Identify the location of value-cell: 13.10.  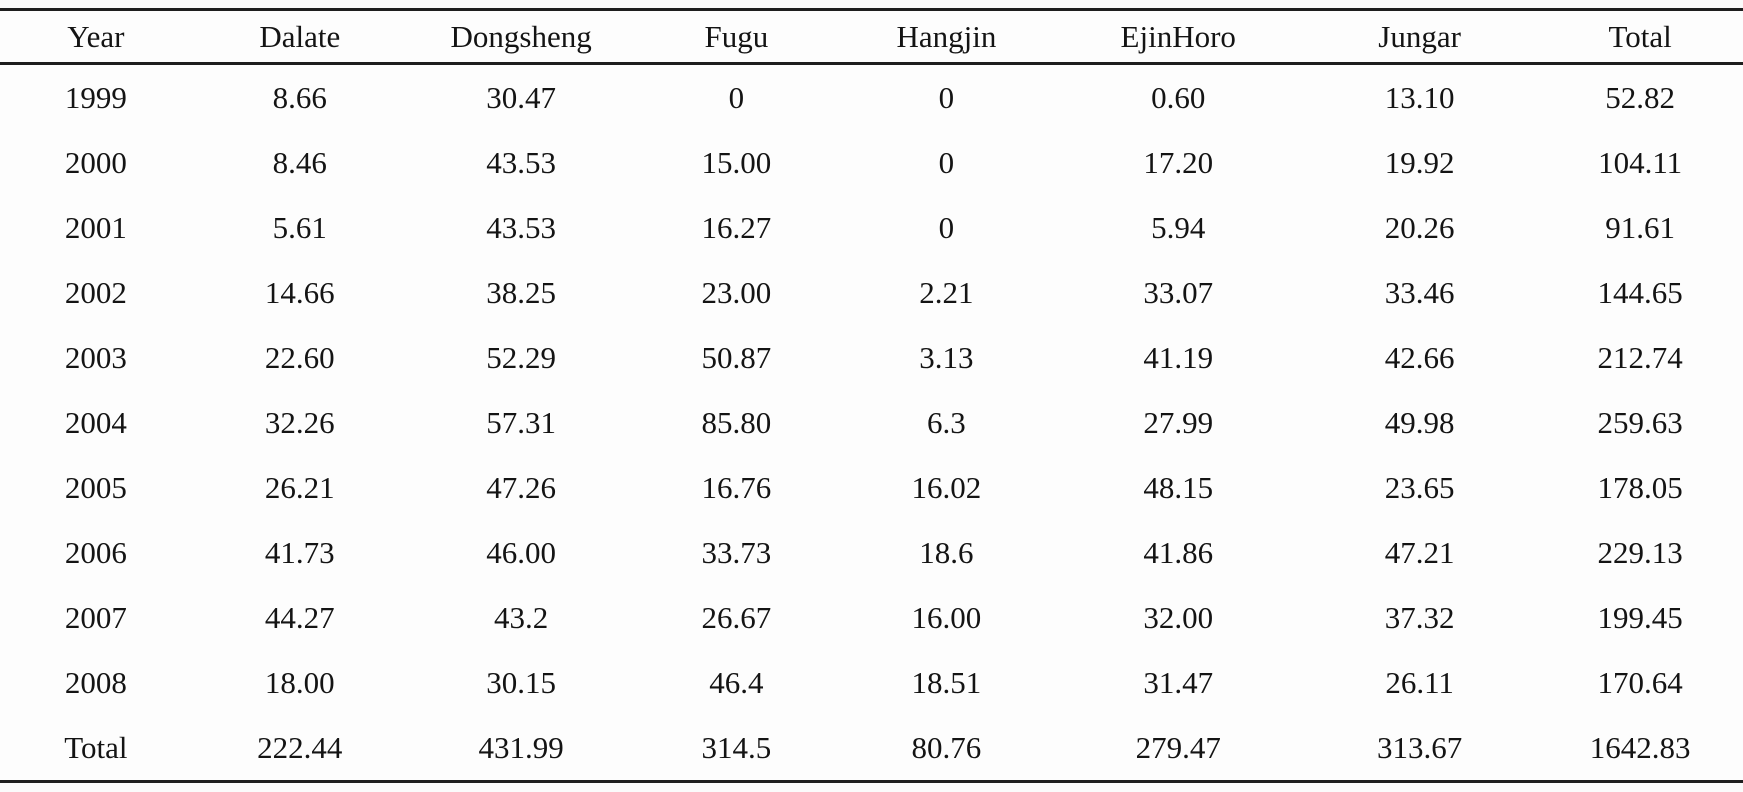
(1419, 97).